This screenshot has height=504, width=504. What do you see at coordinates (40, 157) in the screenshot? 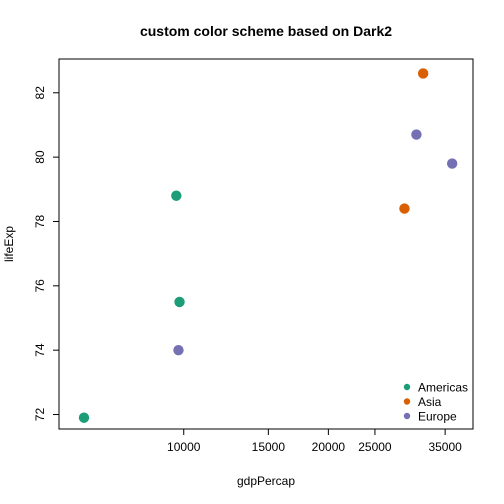
I see `y-tick-label: 80` at bounding box center [40, 157].